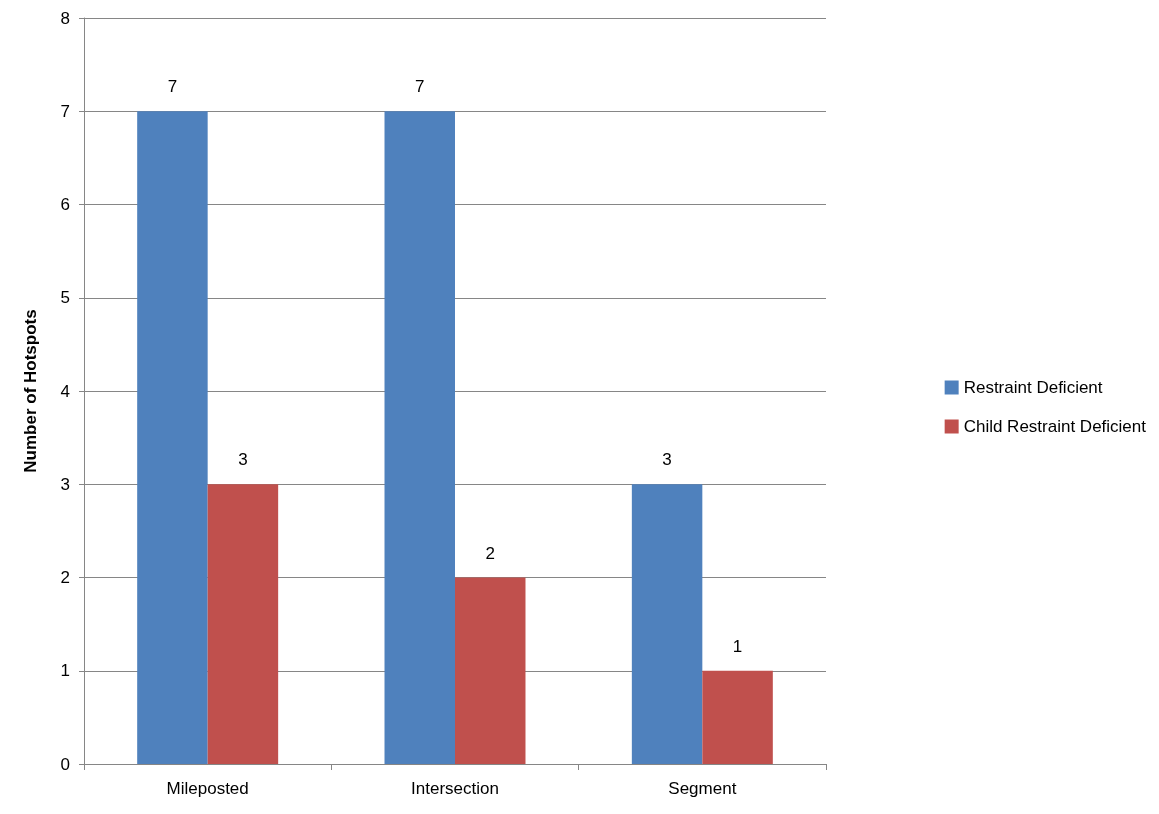 Image resolution: width=1159 pixels, height=814 pixels. Describe the element at coordinates (65, 204) in the screenshot. I see `y-tick-label: 6` at that location.